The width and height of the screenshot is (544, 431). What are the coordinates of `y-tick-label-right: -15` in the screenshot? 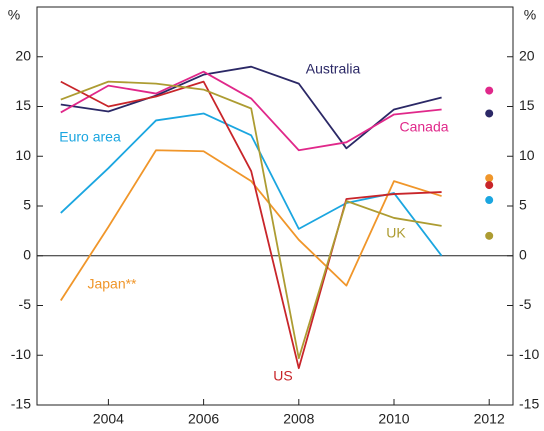 It's located at (529, 404).